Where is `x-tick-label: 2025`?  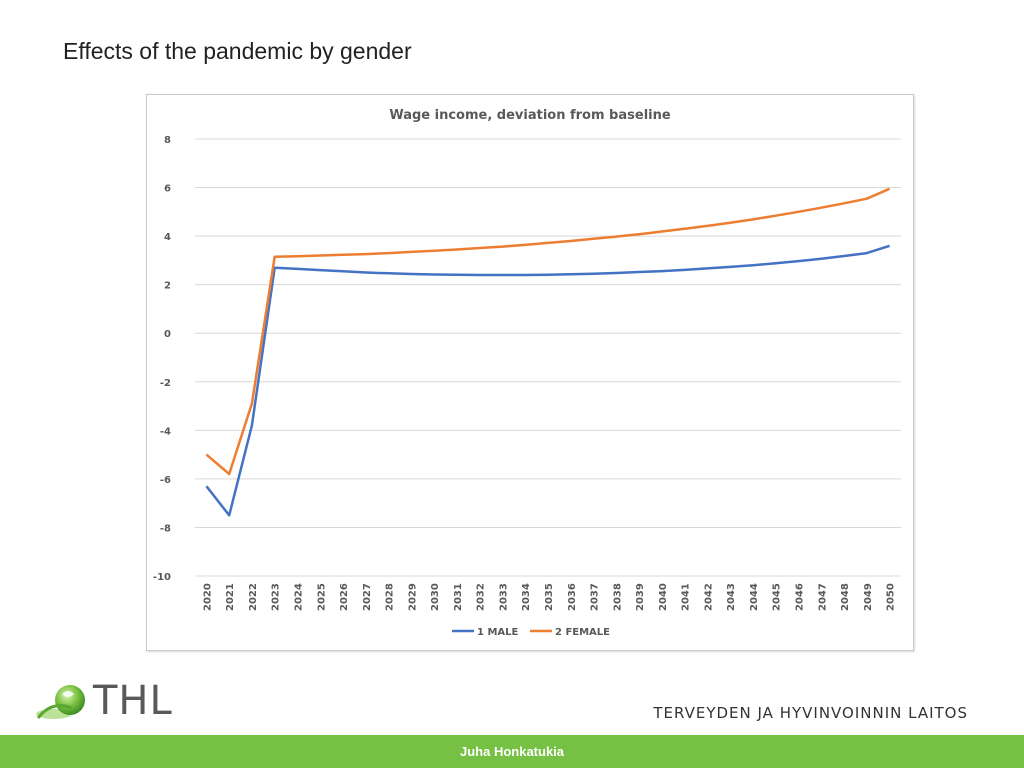
x-tick-label: 2025 is located at coordinates (321, 597).